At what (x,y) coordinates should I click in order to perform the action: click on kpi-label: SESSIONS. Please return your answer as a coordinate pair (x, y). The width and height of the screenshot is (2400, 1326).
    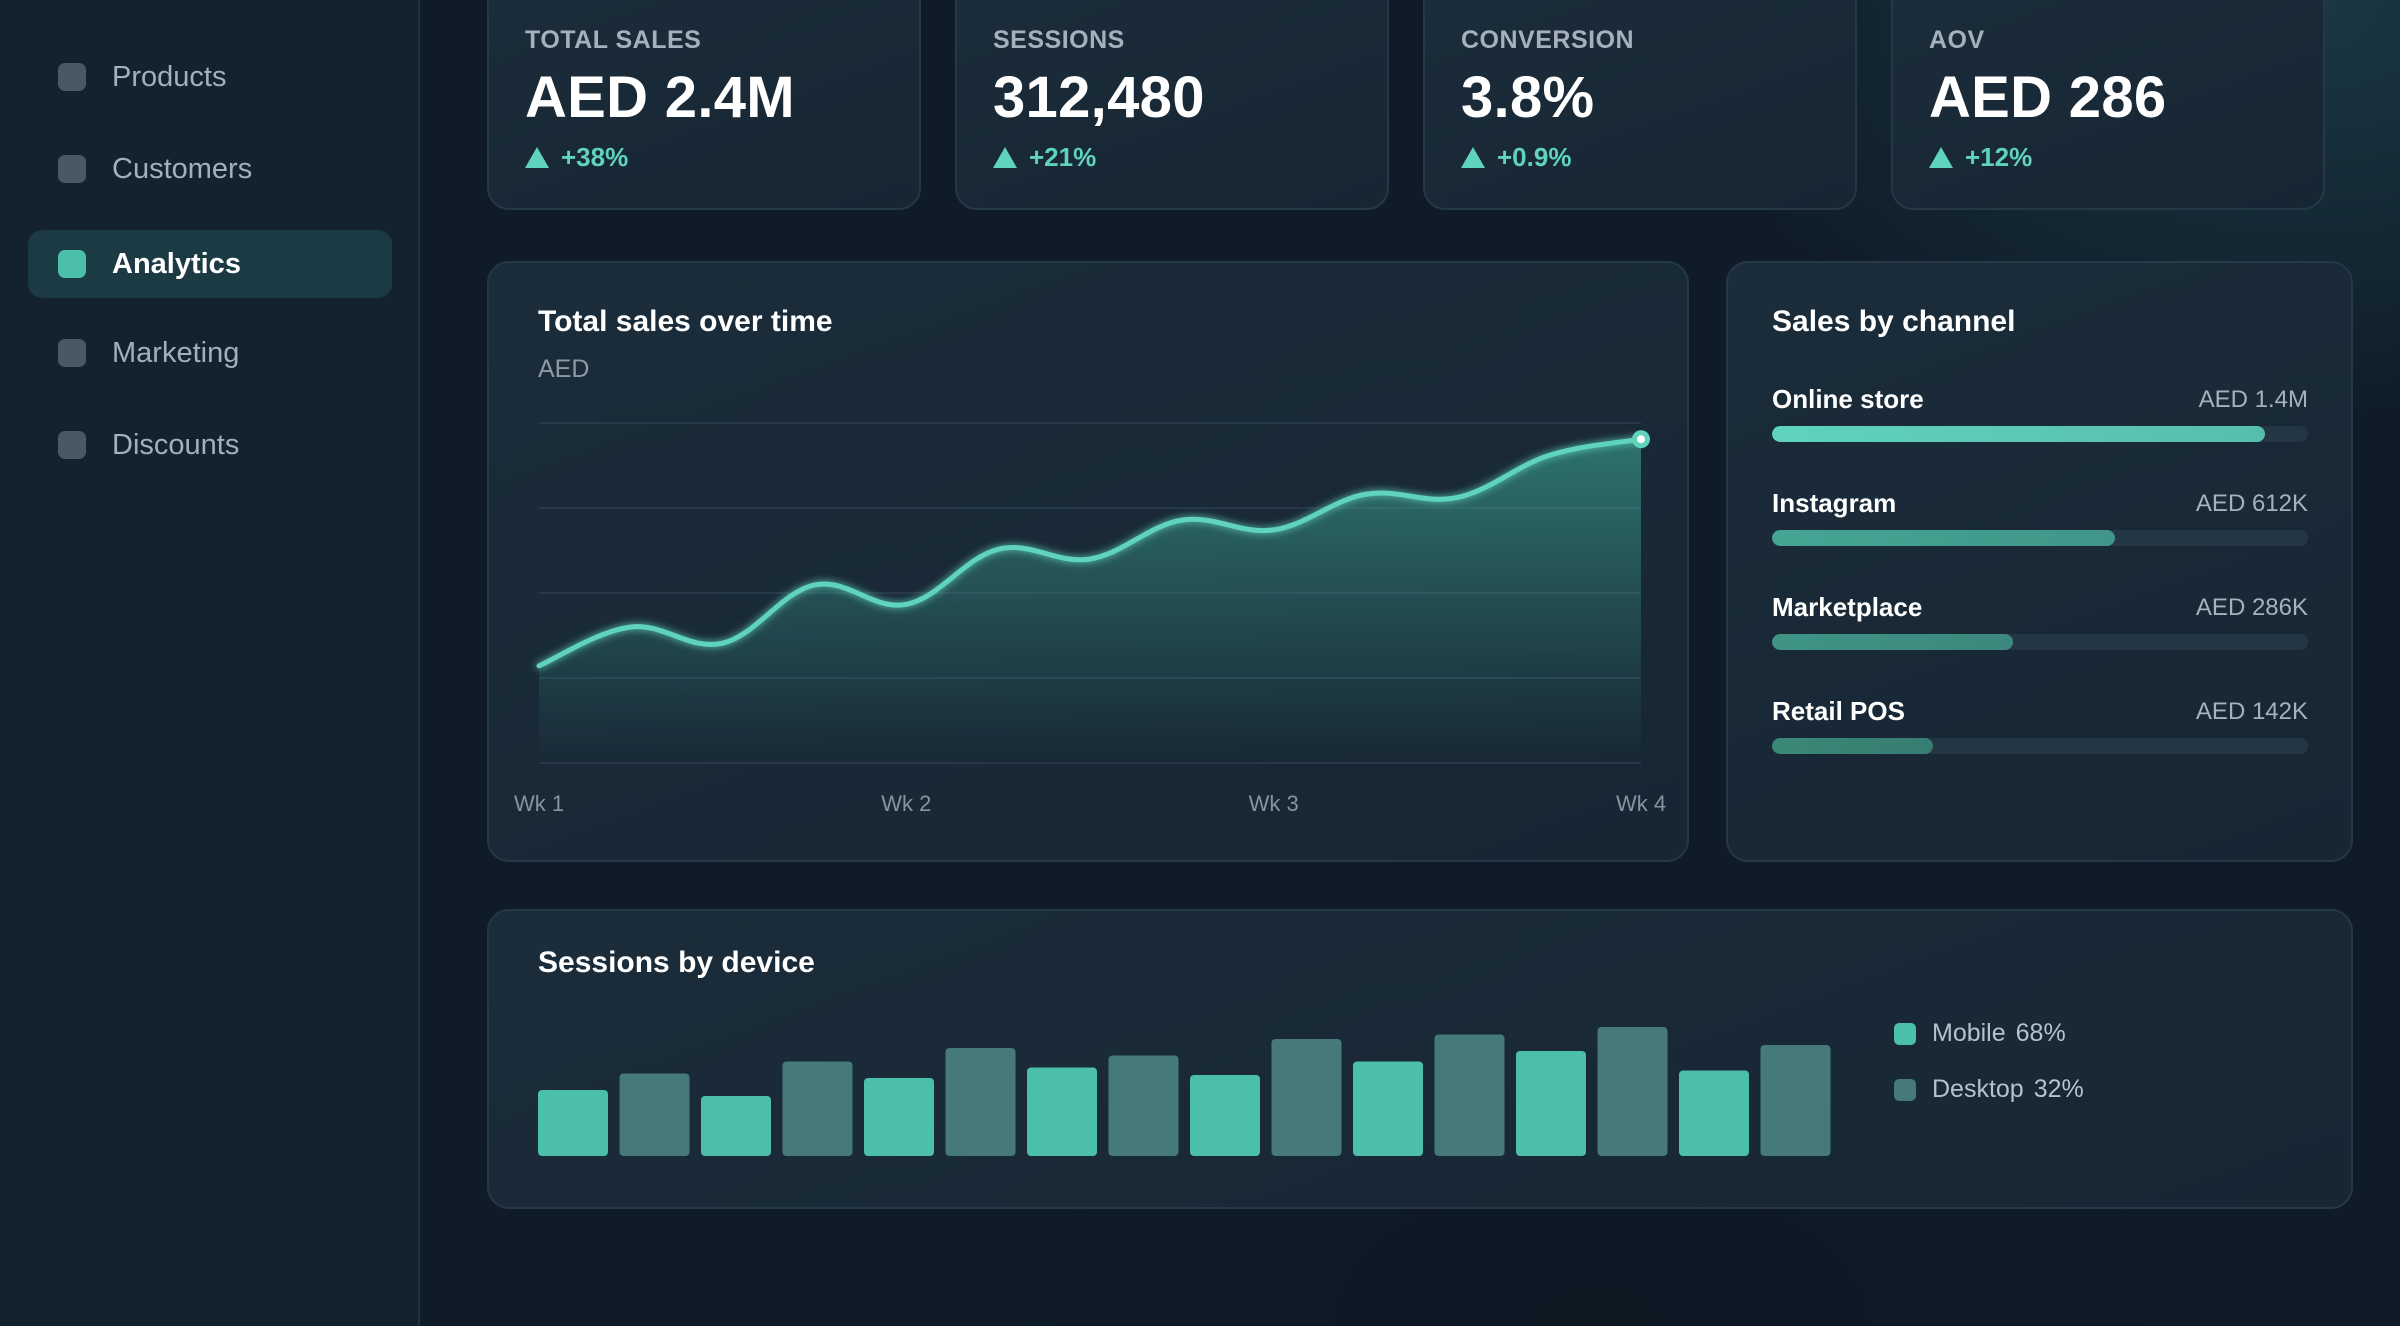
    Looking at the image, I should click on (1059, 40).